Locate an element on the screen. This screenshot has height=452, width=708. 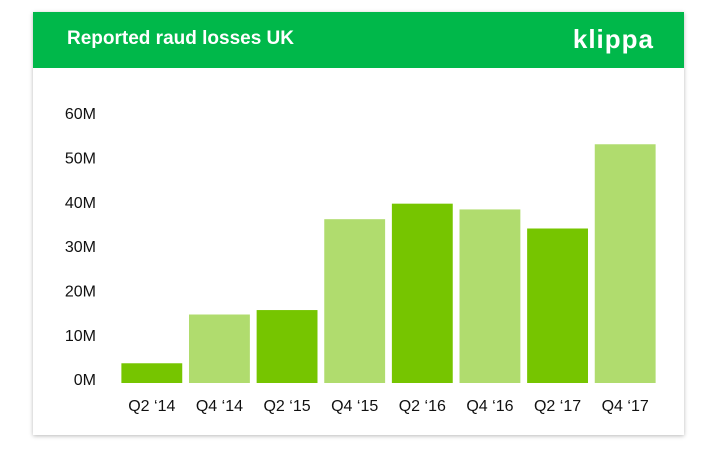
chart-title: Reported raud losses UK is located at coordinates (180, 38).